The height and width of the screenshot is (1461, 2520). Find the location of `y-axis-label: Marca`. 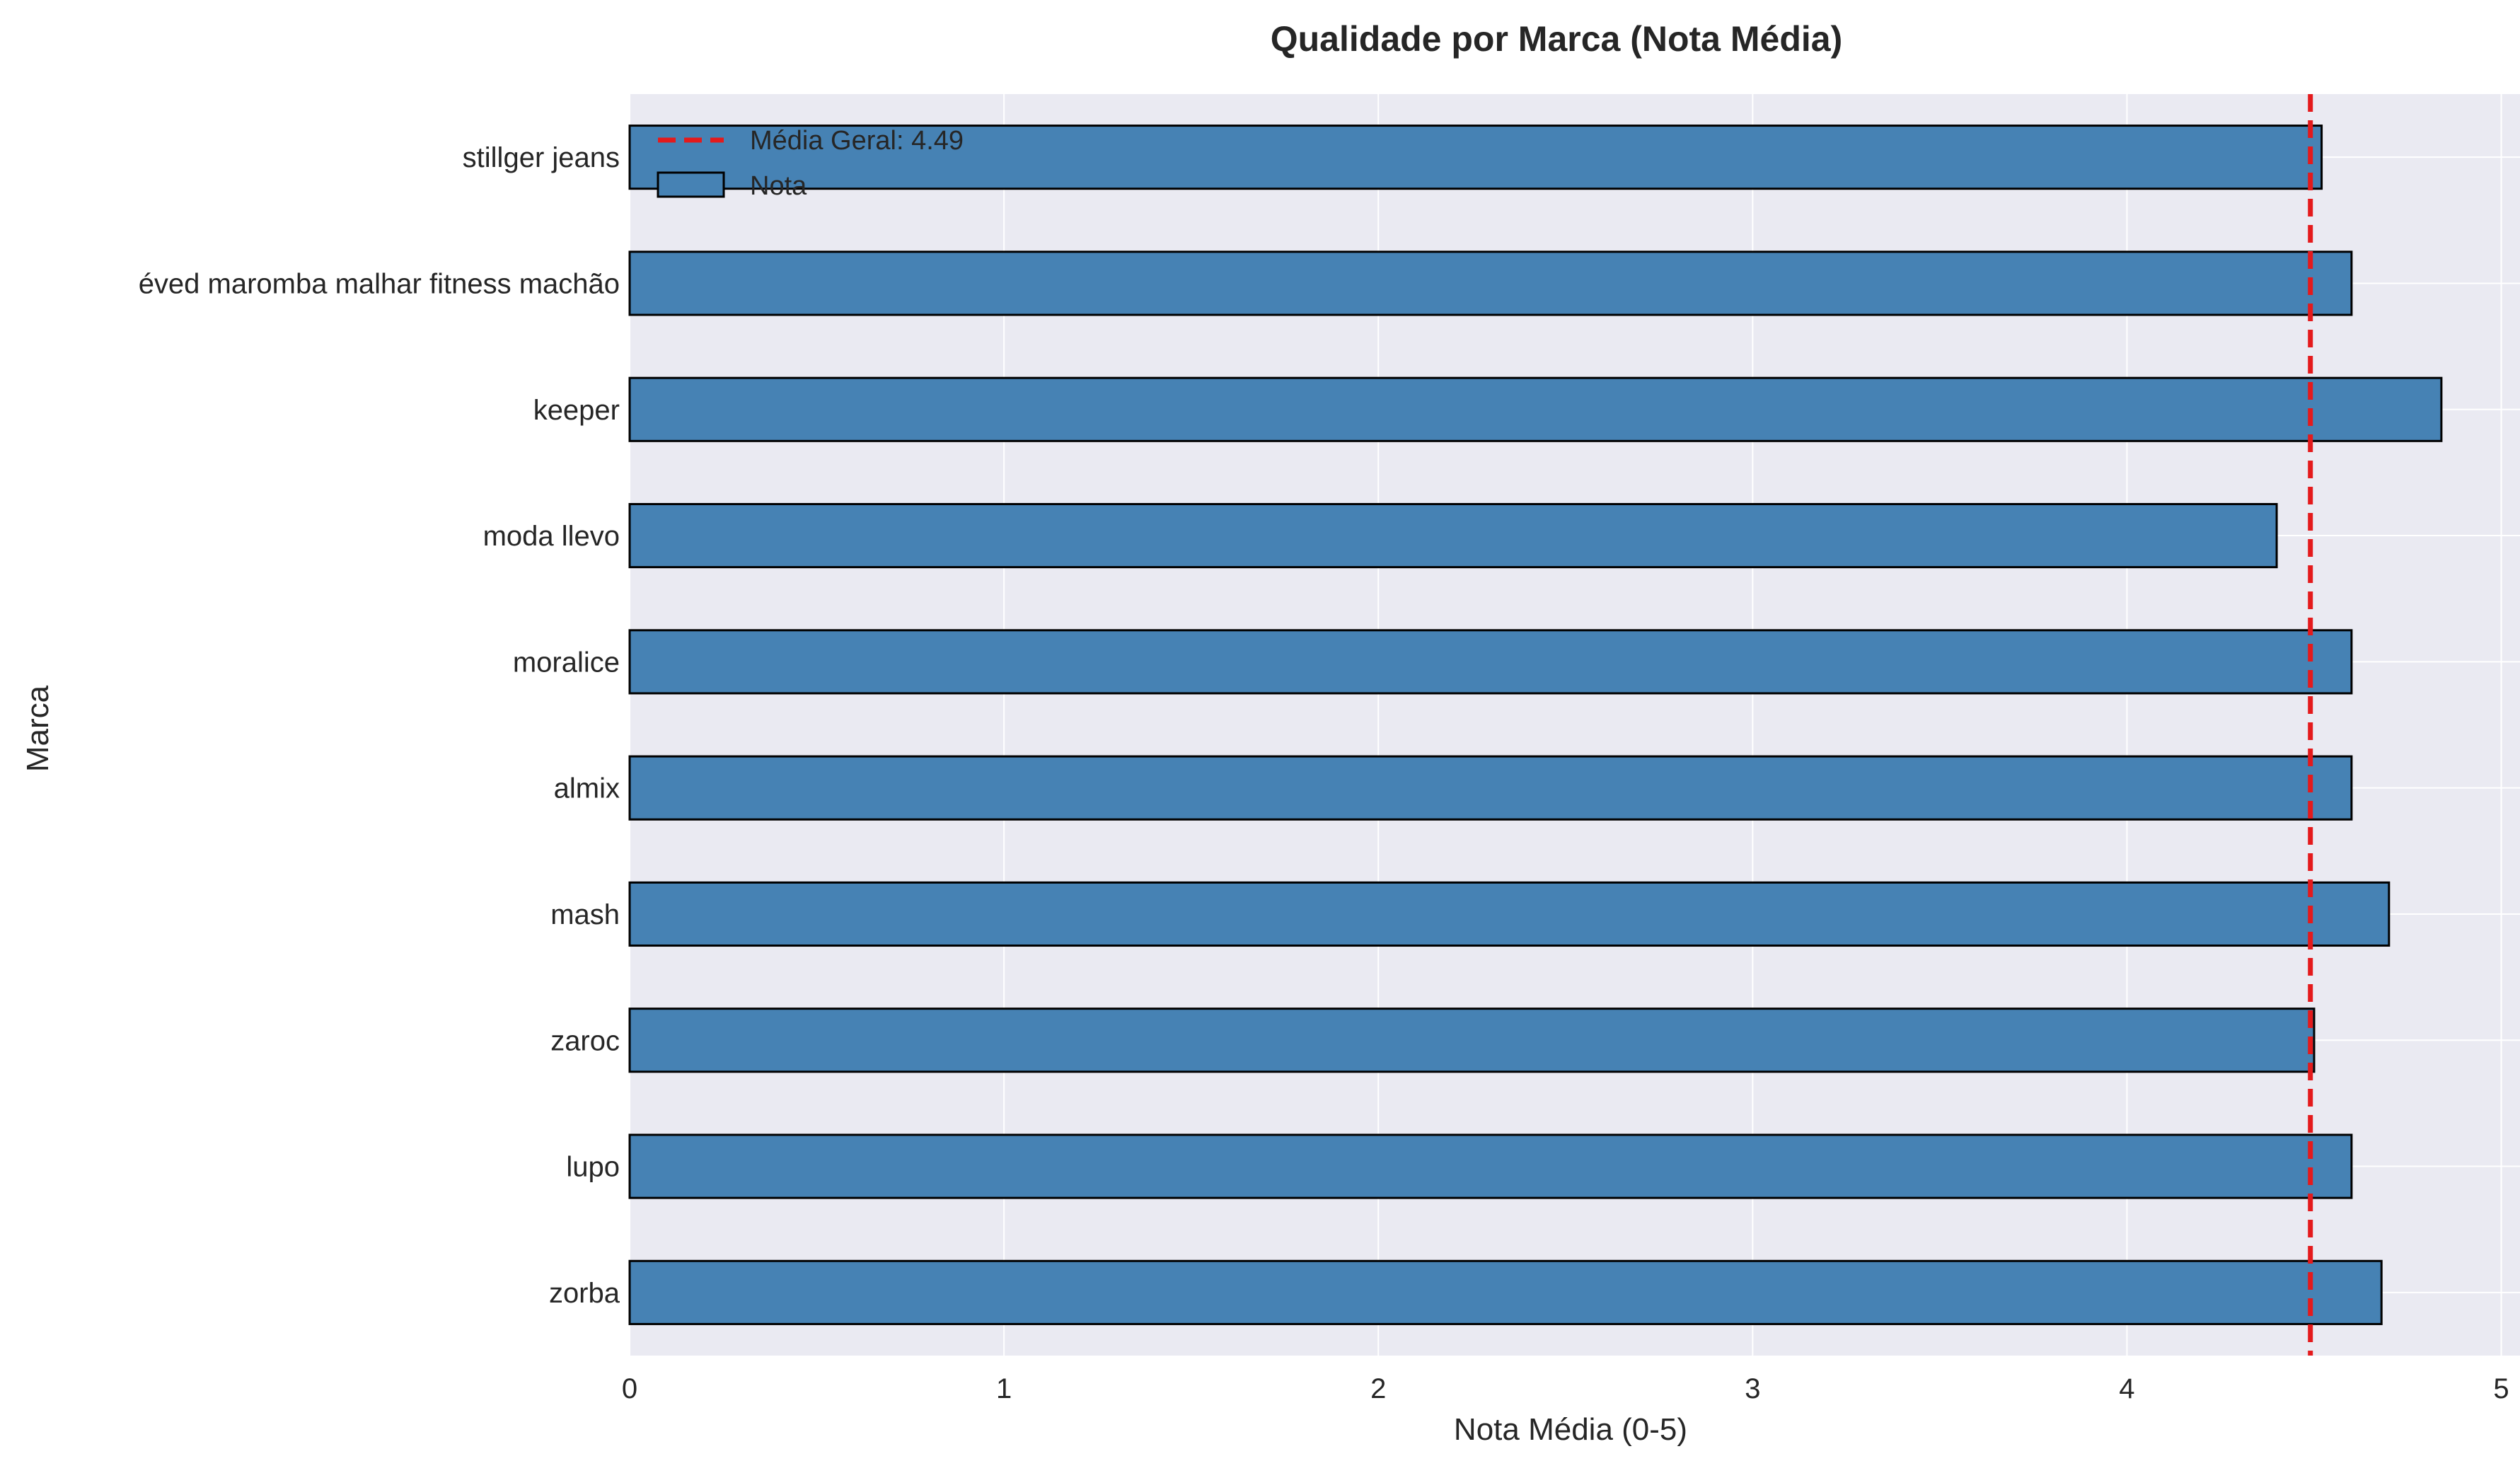

y-axis-label: Marca is located at coordinates (38, 729).